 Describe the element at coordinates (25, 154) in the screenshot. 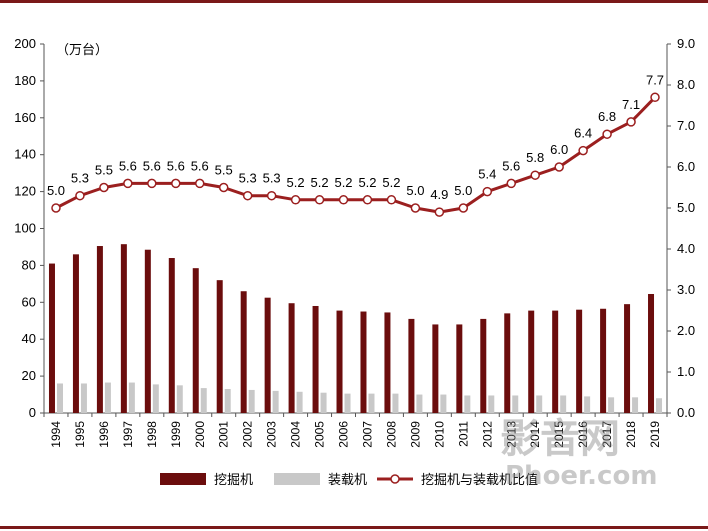

I see `left-tick-label: 140` at that location.